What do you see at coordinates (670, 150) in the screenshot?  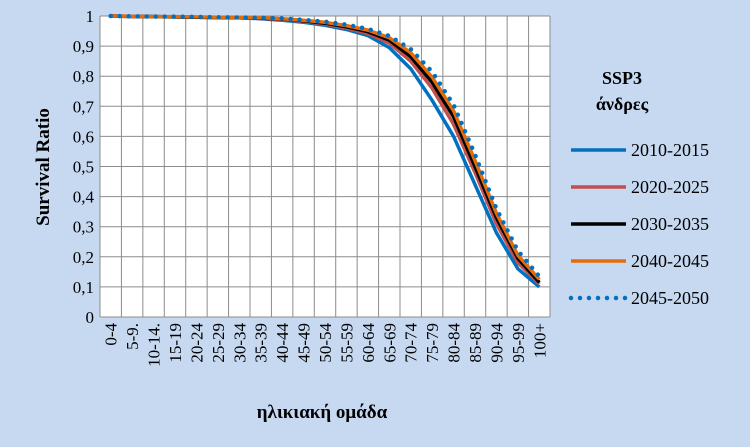 I see `legend-label: 2010-2015` at bounding box center [670, 150].